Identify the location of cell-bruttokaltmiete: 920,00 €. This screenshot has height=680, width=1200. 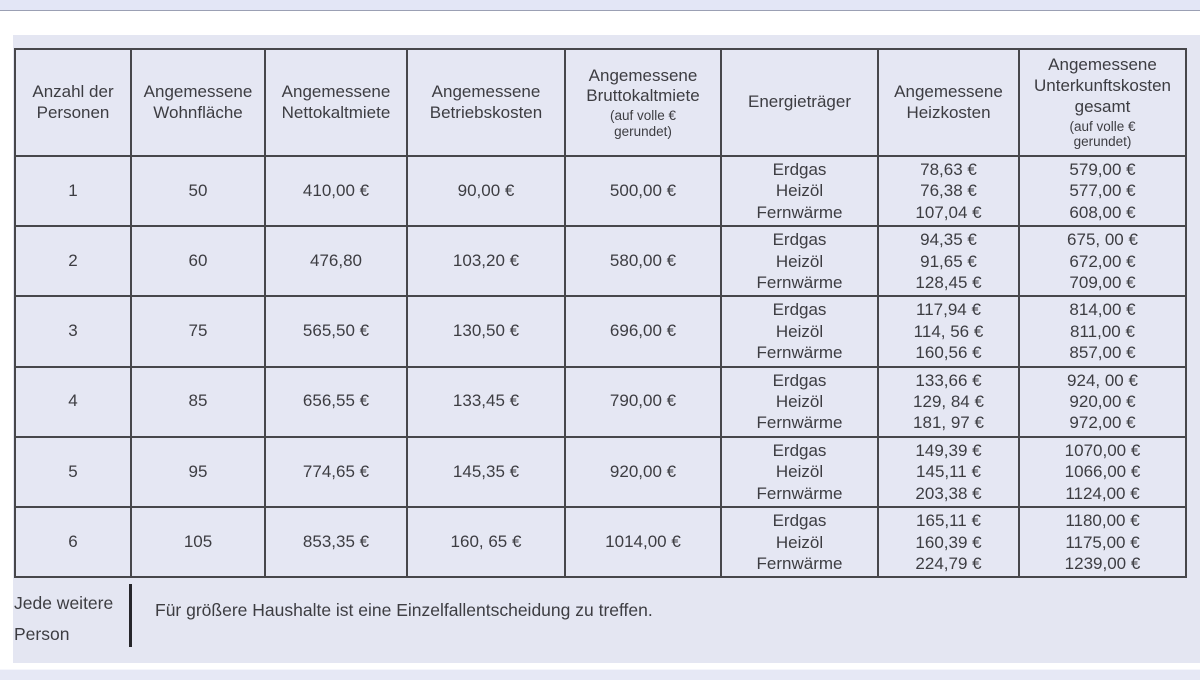
(643, 472).